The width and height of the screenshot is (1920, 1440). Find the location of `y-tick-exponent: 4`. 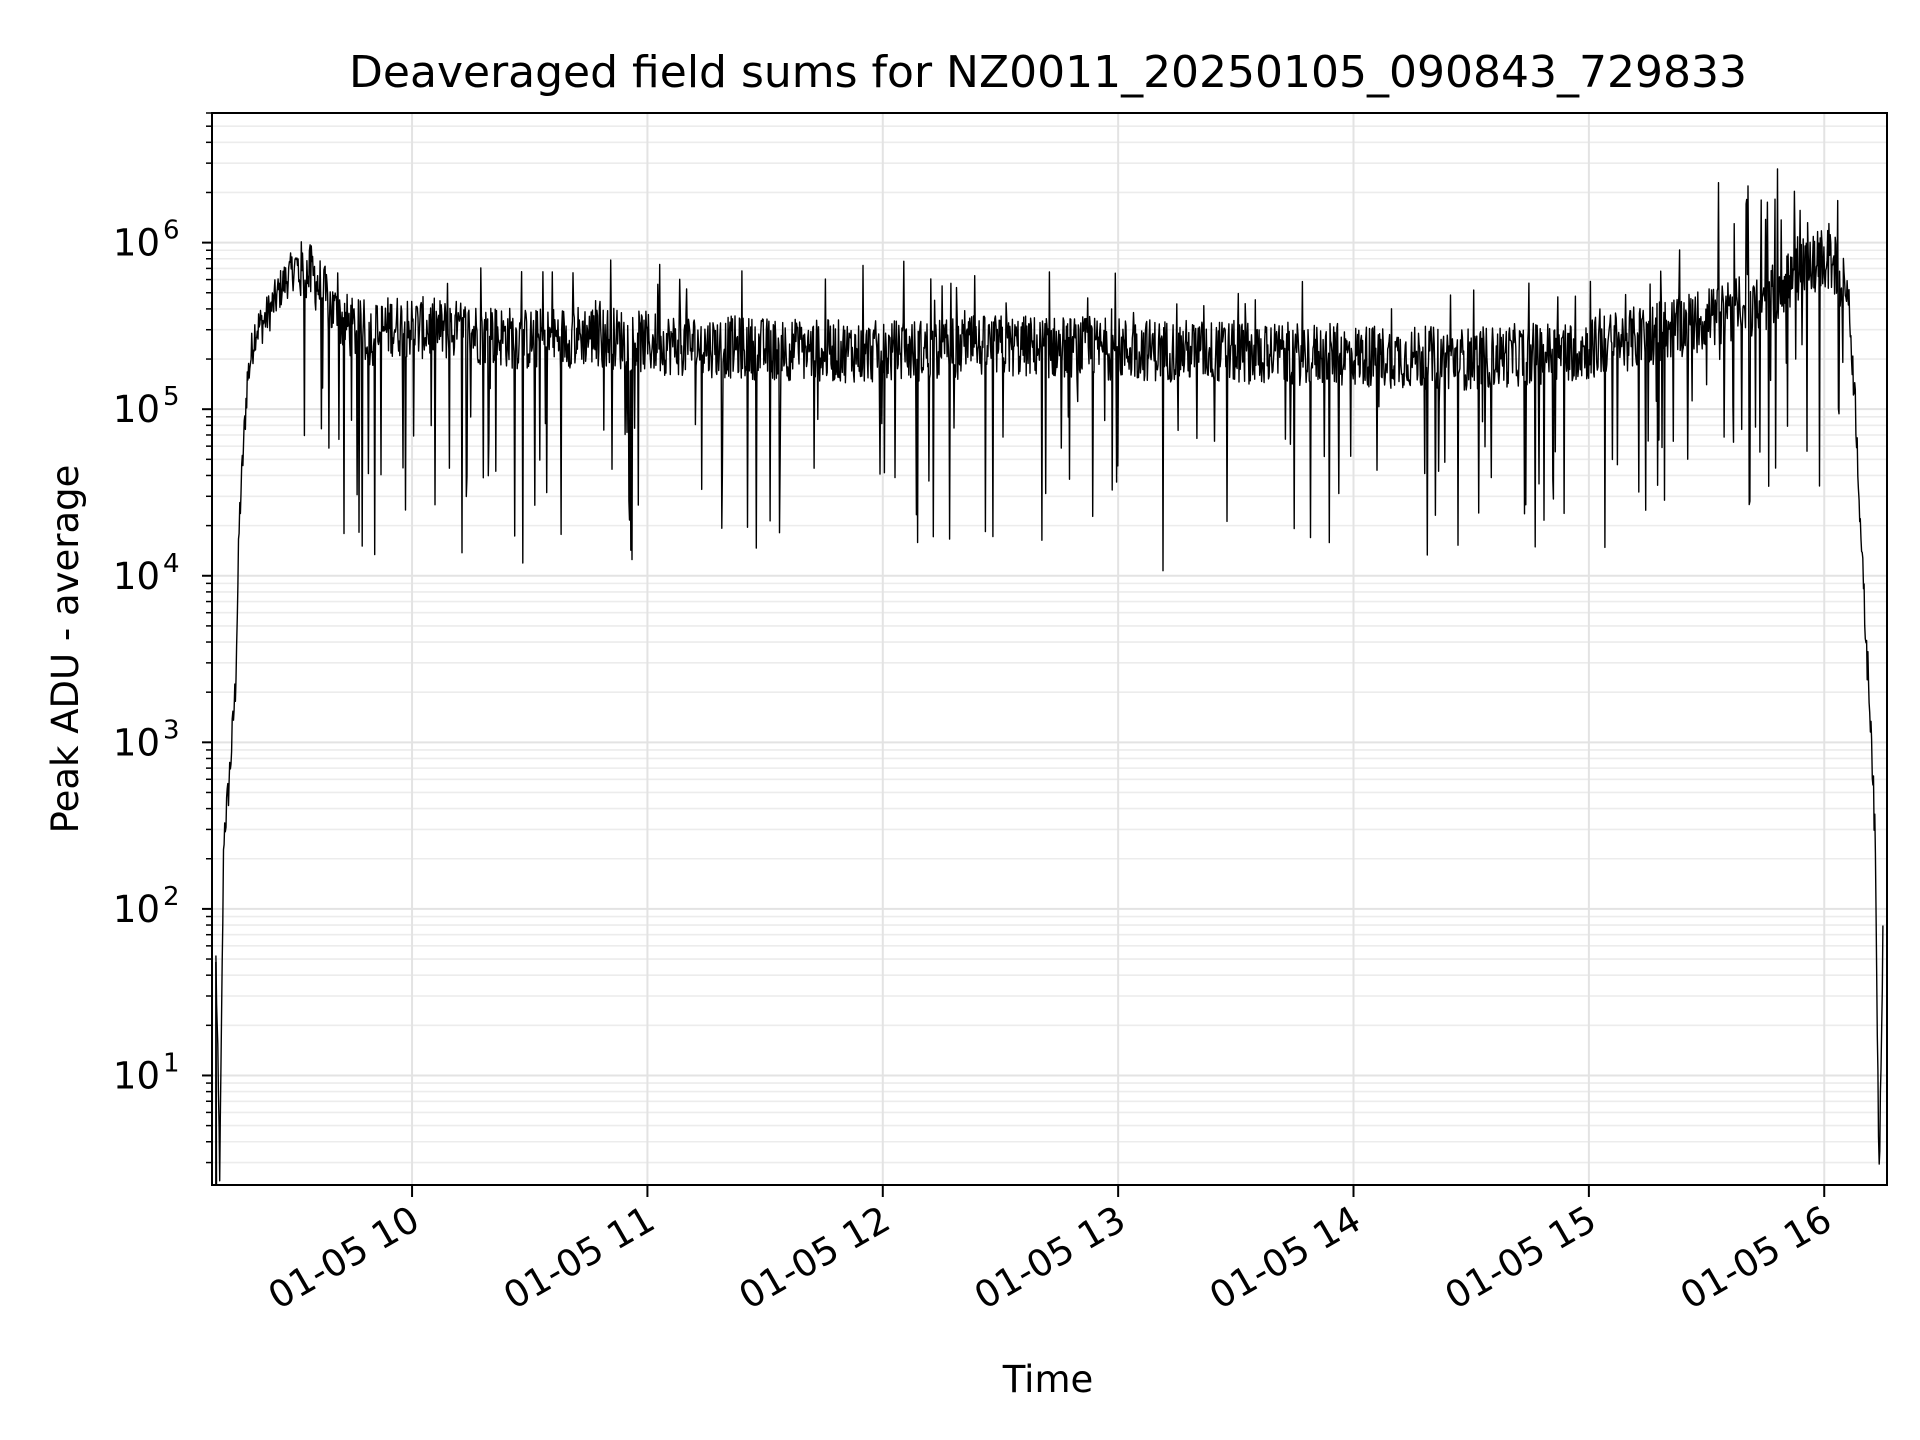

y-tick-exponent: 4 is located at coordinates (171, 564).